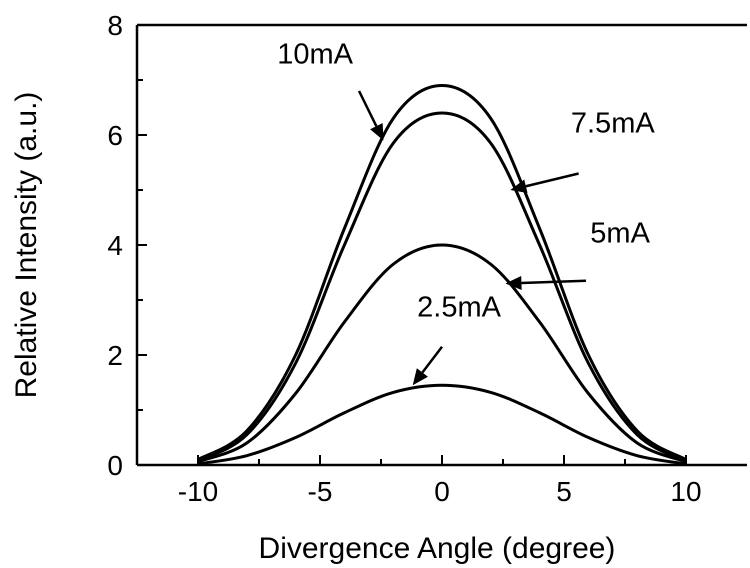 The height and width of the screenshot is (568, 750). What do you see at coordinates (513, 282) in the screenshot?
I see `annotation-arrowhead-5mA` at bounding box center [513, 282].